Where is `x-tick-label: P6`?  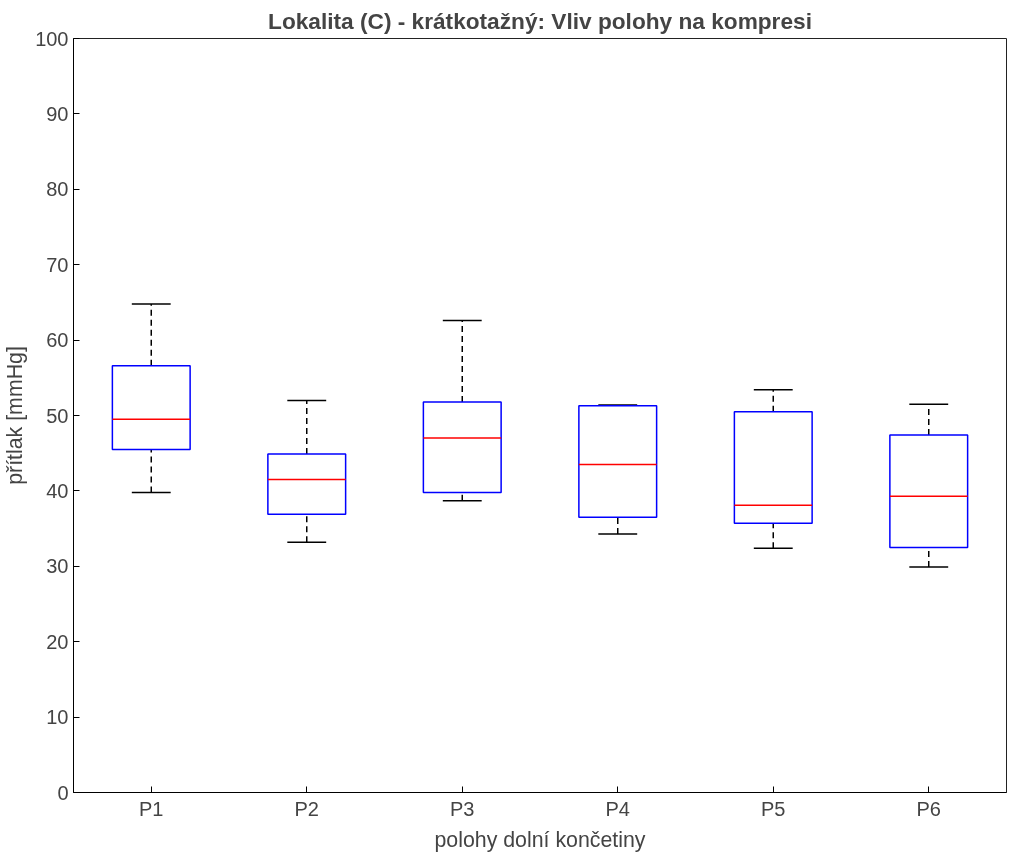
x-tick-label: P6 is located at coordinates (928, 808).